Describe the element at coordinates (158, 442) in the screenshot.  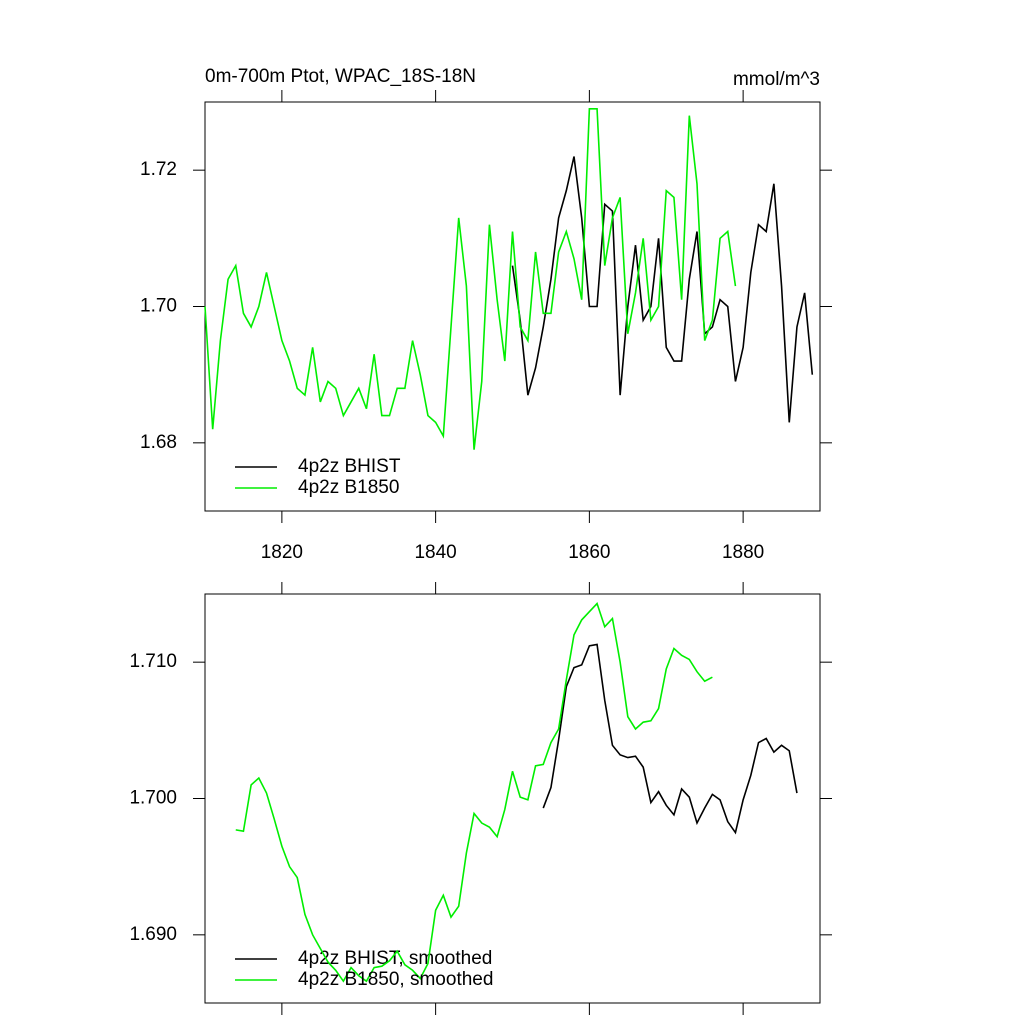
I see `y-tick-label: 1.68` at that location.